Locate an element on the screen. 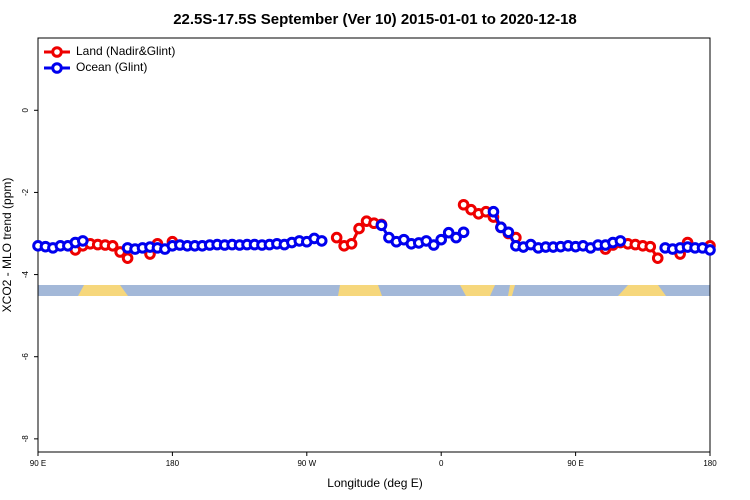  y-tick-label: -8 is located at coordinates (25, 439).